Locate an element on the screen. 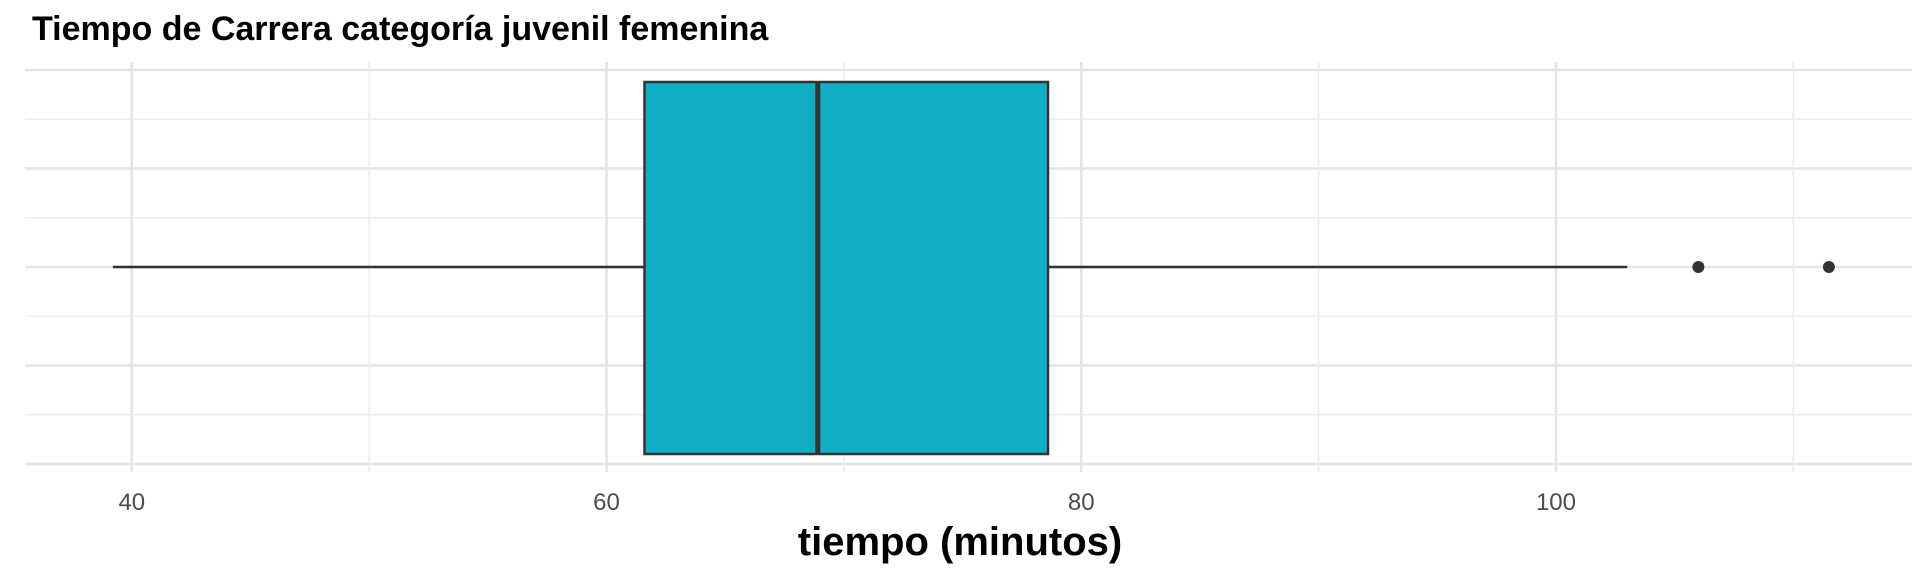  x-tick-label: 60 is located at coordinates (606, 502).